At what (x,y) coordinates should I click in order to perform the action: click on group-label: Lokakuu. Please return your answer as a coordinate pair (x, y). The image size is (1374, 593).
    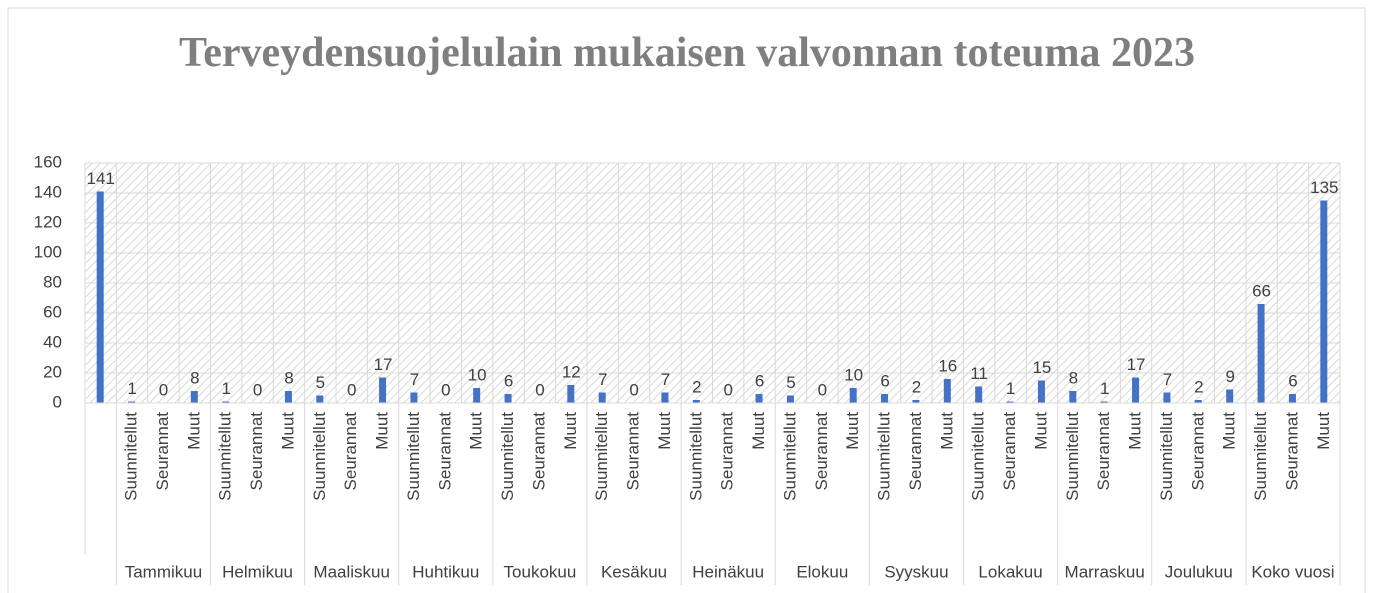
    Looking at the image, I should click on (1010, 571).